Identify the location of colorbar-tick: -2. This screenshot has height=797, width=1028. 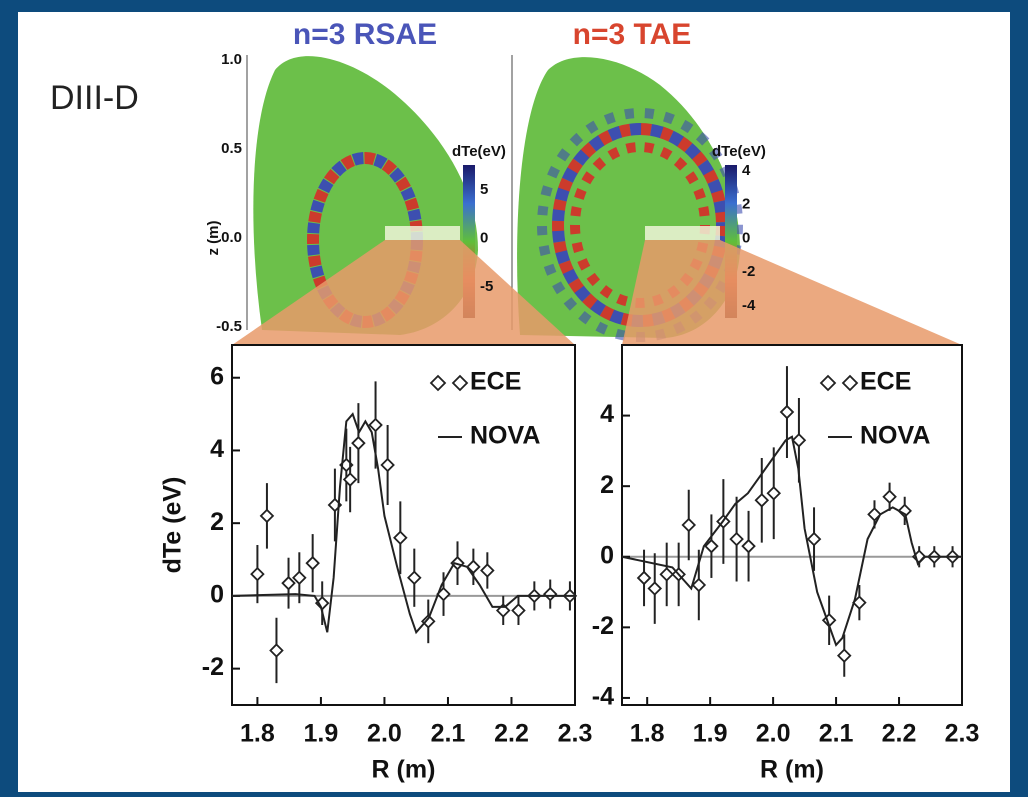
(748, 271).